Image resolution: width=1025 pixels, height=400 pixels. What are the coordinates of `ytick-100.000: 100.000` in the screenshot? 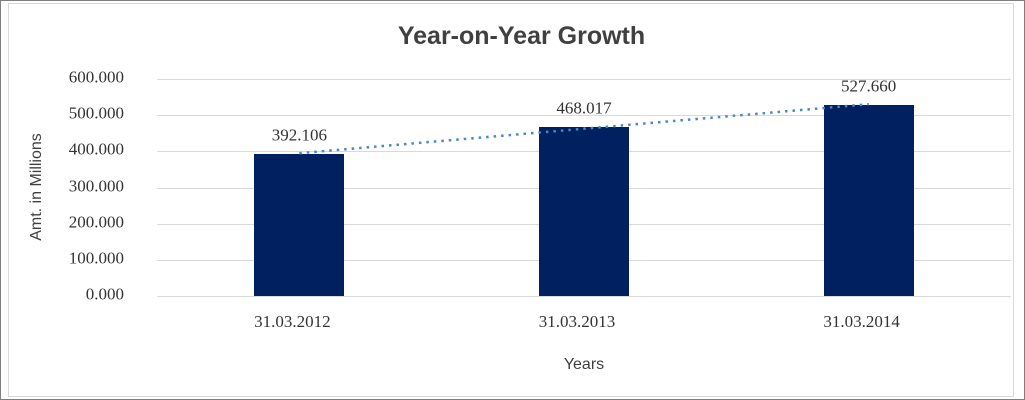 It's located at (96, 258).